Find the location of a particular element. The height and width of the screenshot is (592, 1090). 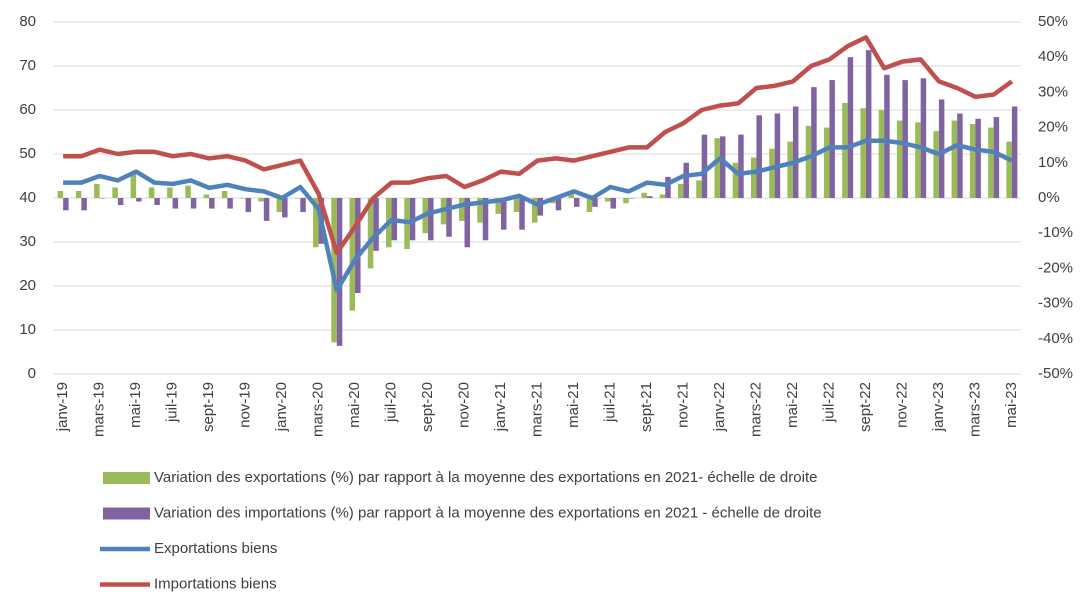

x-tick-label: janv-21 is located at coordinates (500, 407).